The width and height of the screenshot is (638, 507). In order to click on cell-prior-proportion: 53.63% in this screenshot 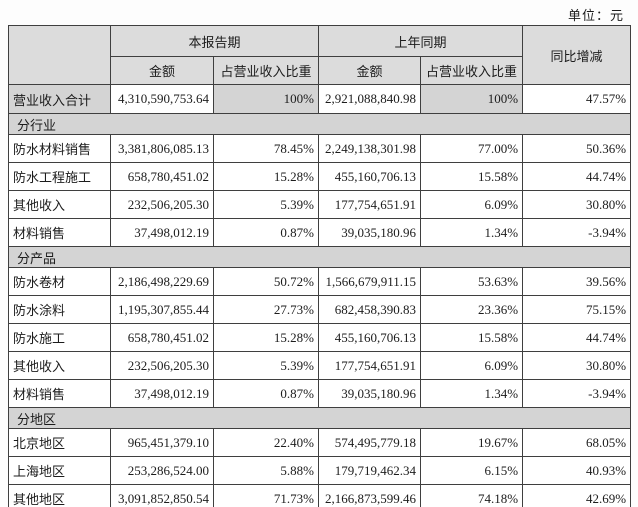, I will do `click(472, 281)`.